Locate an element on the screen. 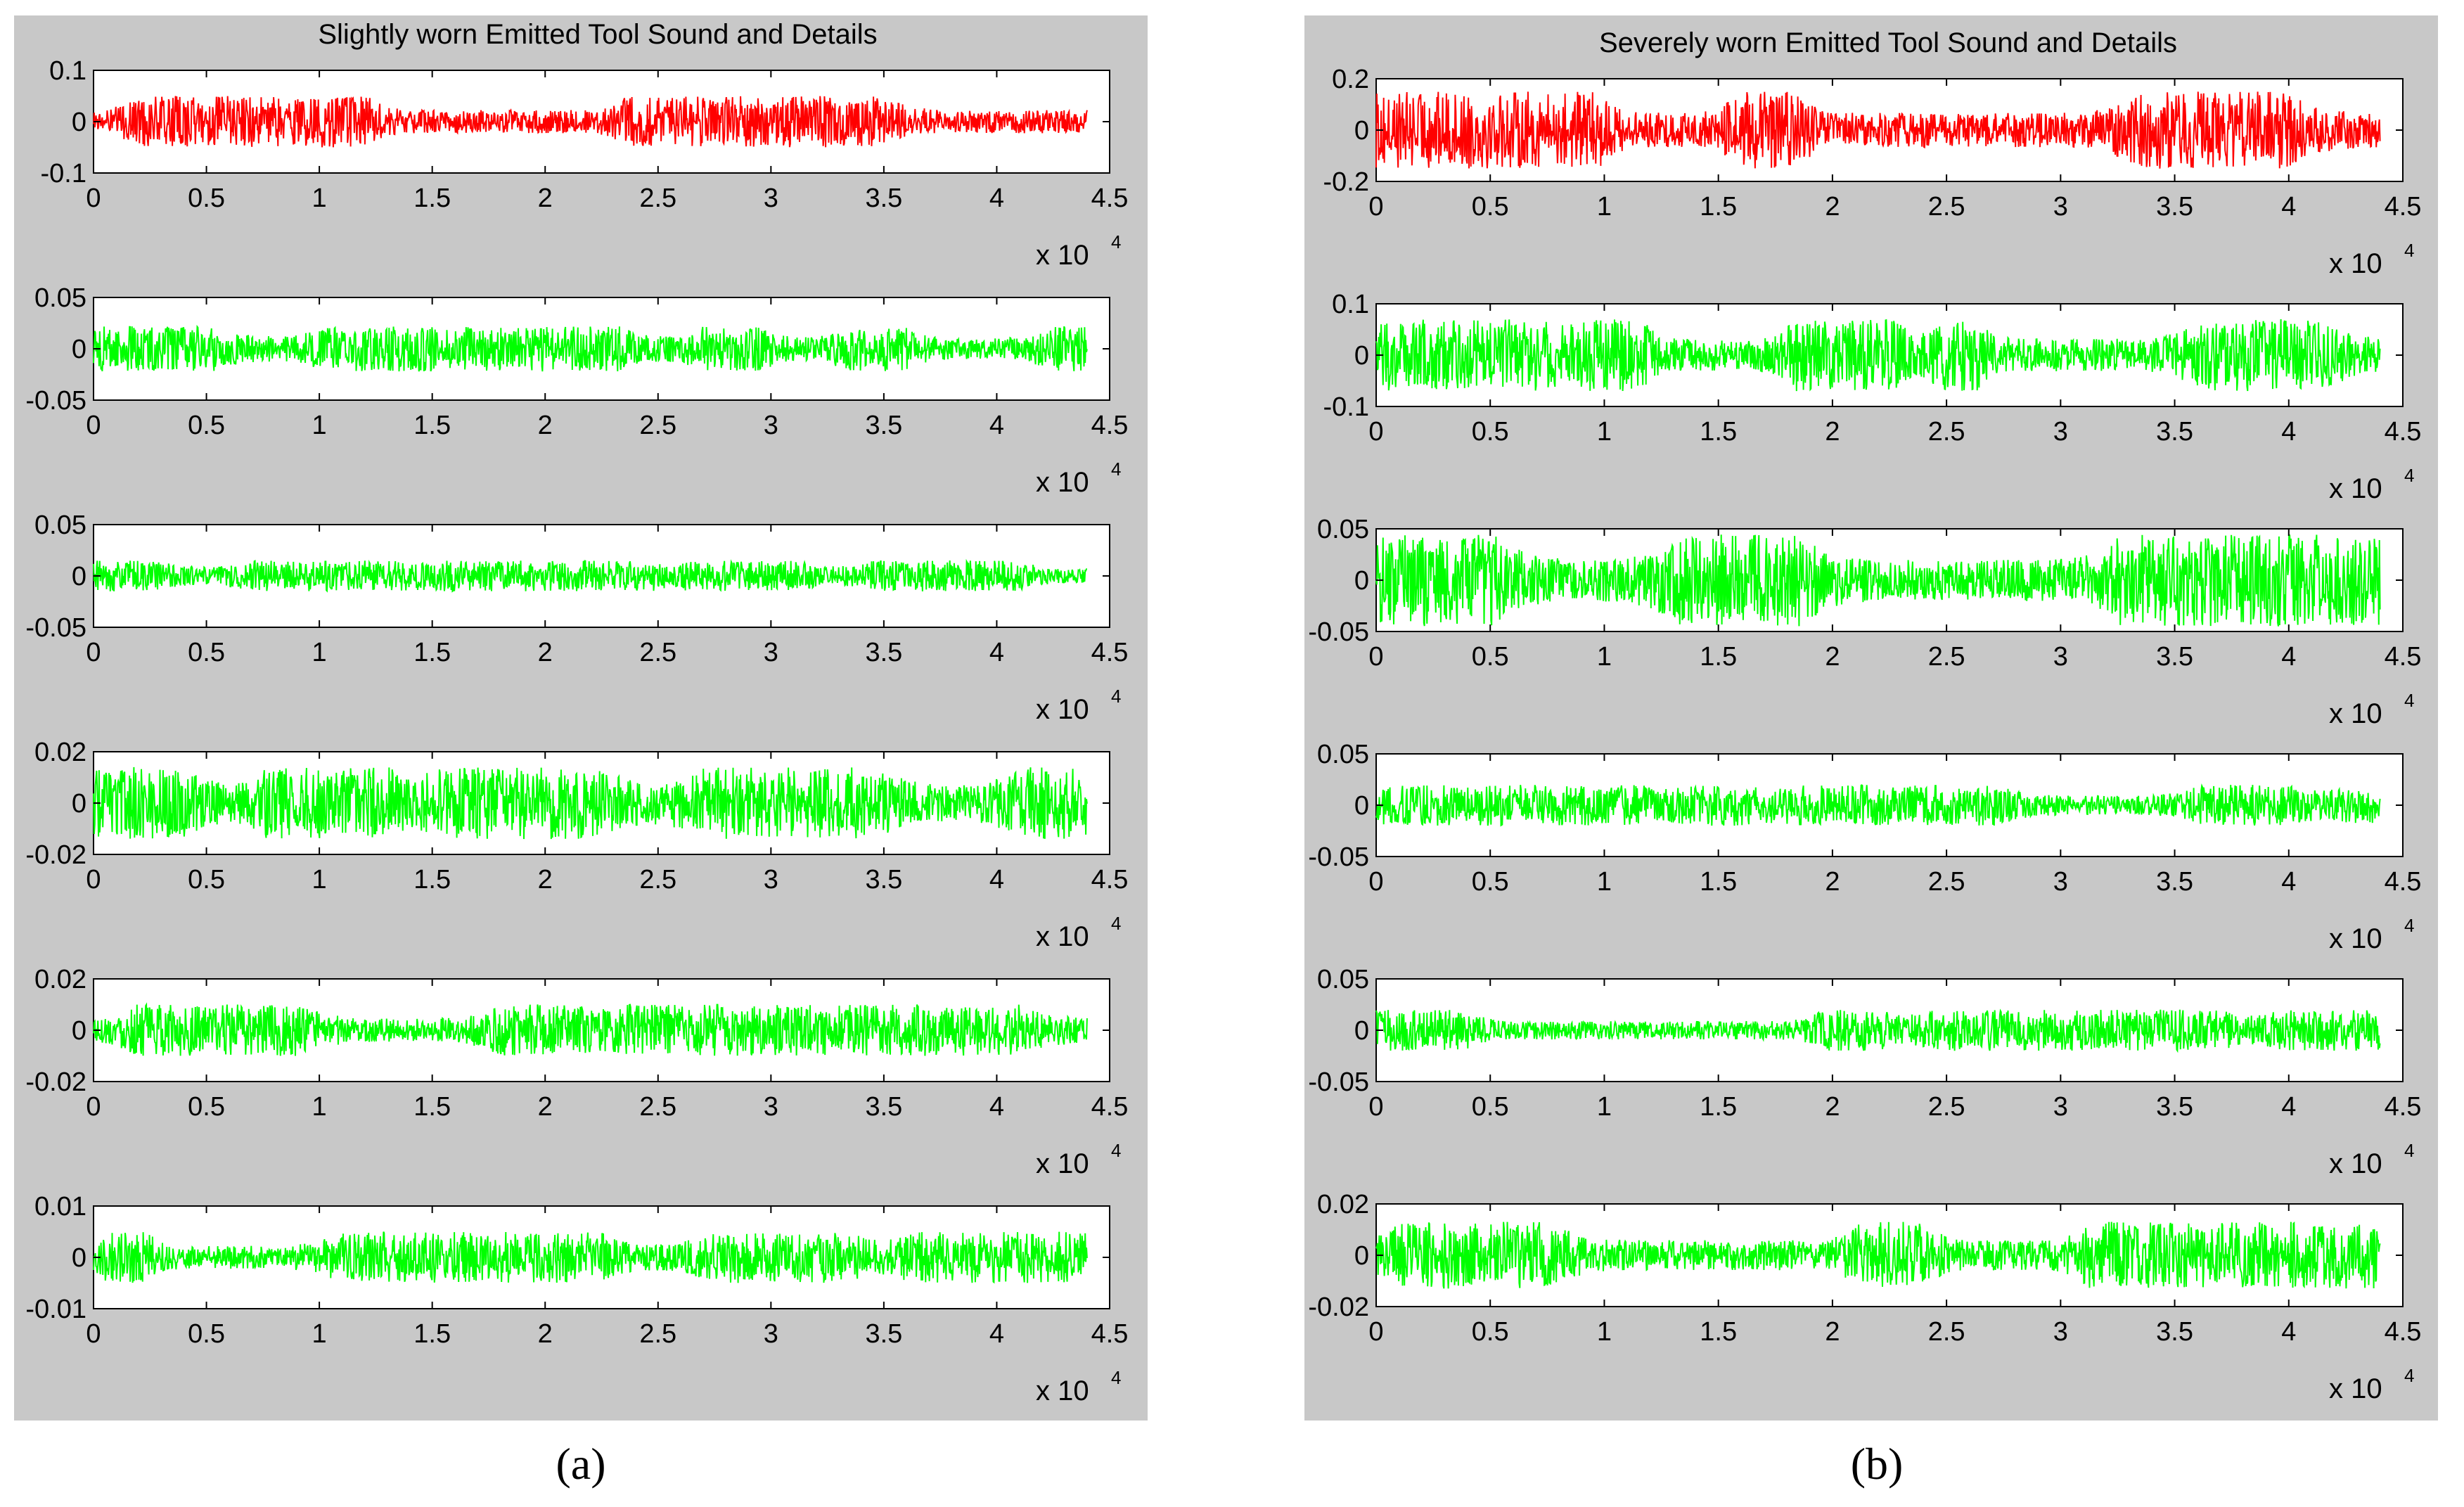 The width and height of the screenshot is (2464, 1507). y-tick-label: -0.01 is located at coordinates (55, 1309).